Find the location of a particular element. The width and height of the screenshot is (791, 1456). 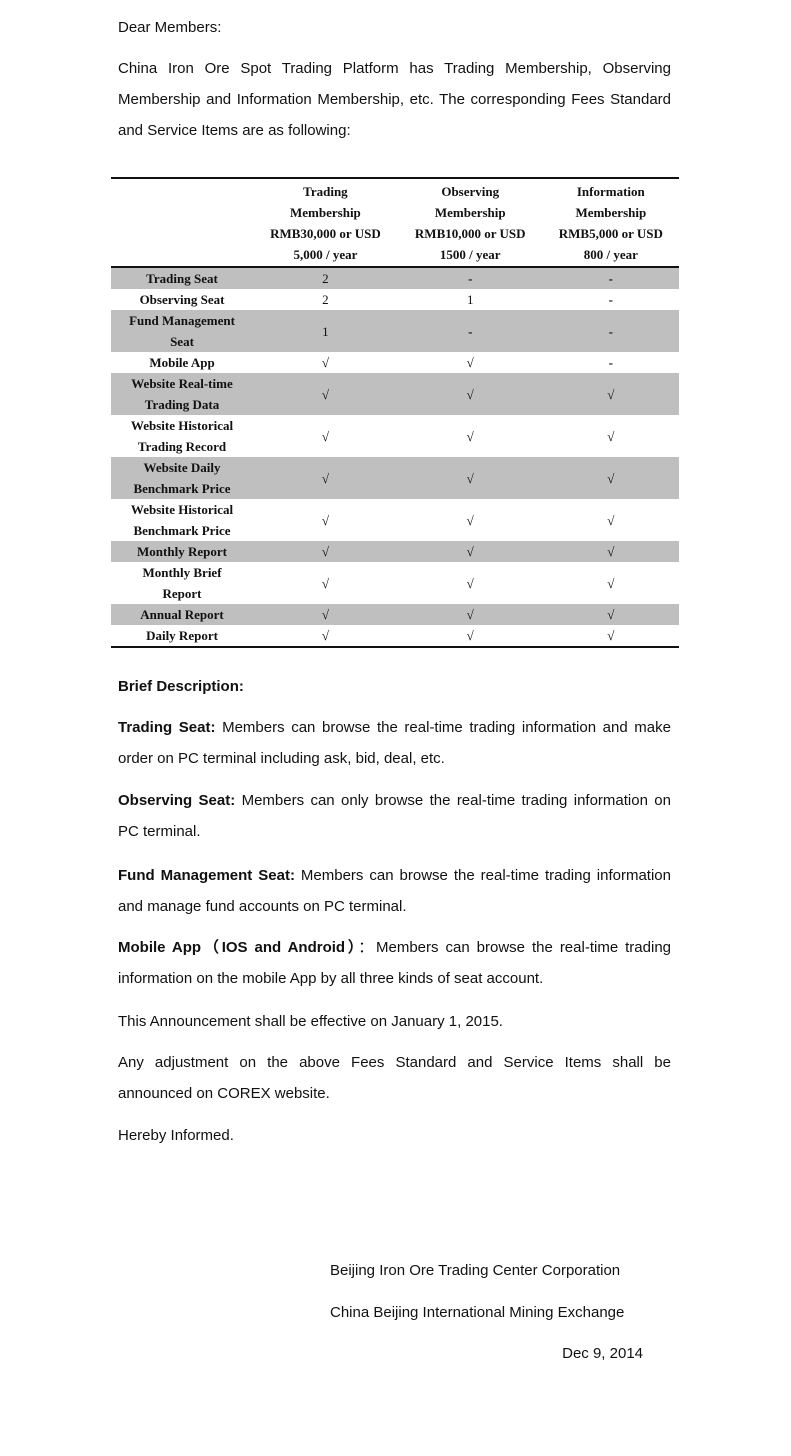

row-label: Trading Seat is located at coordinates (182, 278).